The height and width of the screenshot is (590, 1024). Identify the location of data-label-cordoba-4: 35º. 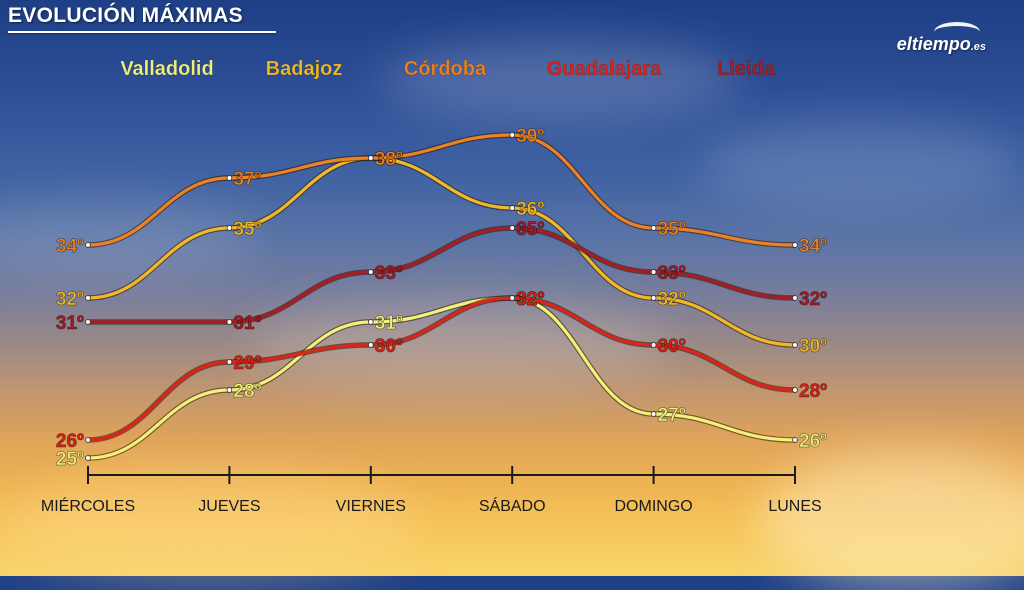
(672, 229).